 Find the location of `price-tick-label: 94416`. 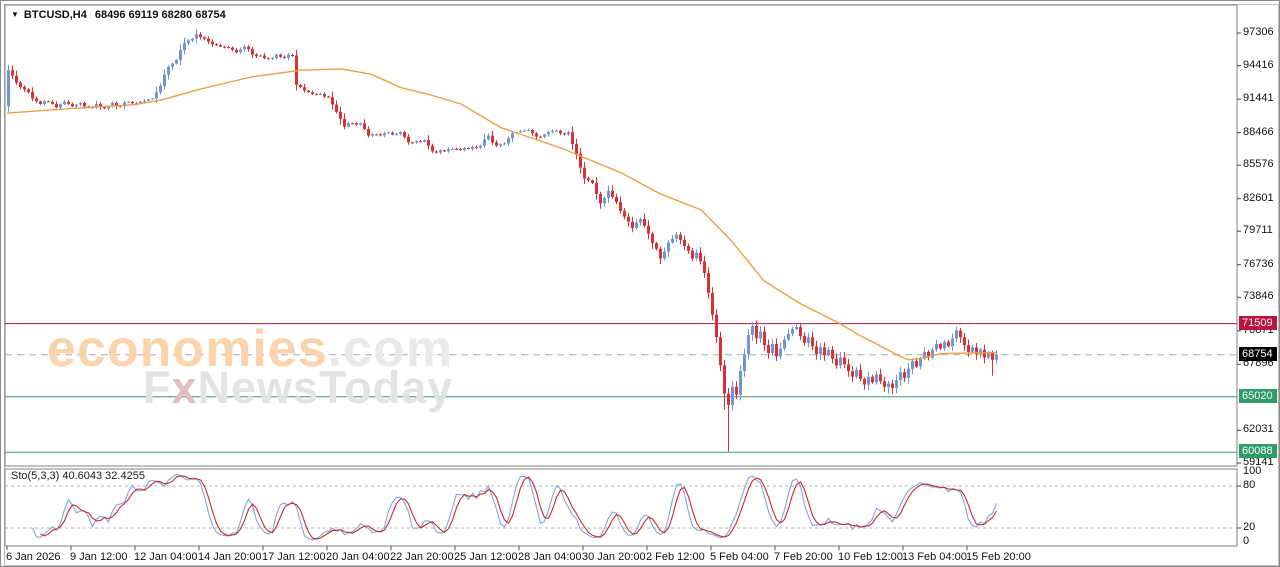

price-tick-label: 94416 is located at coordinates (1258, 65).